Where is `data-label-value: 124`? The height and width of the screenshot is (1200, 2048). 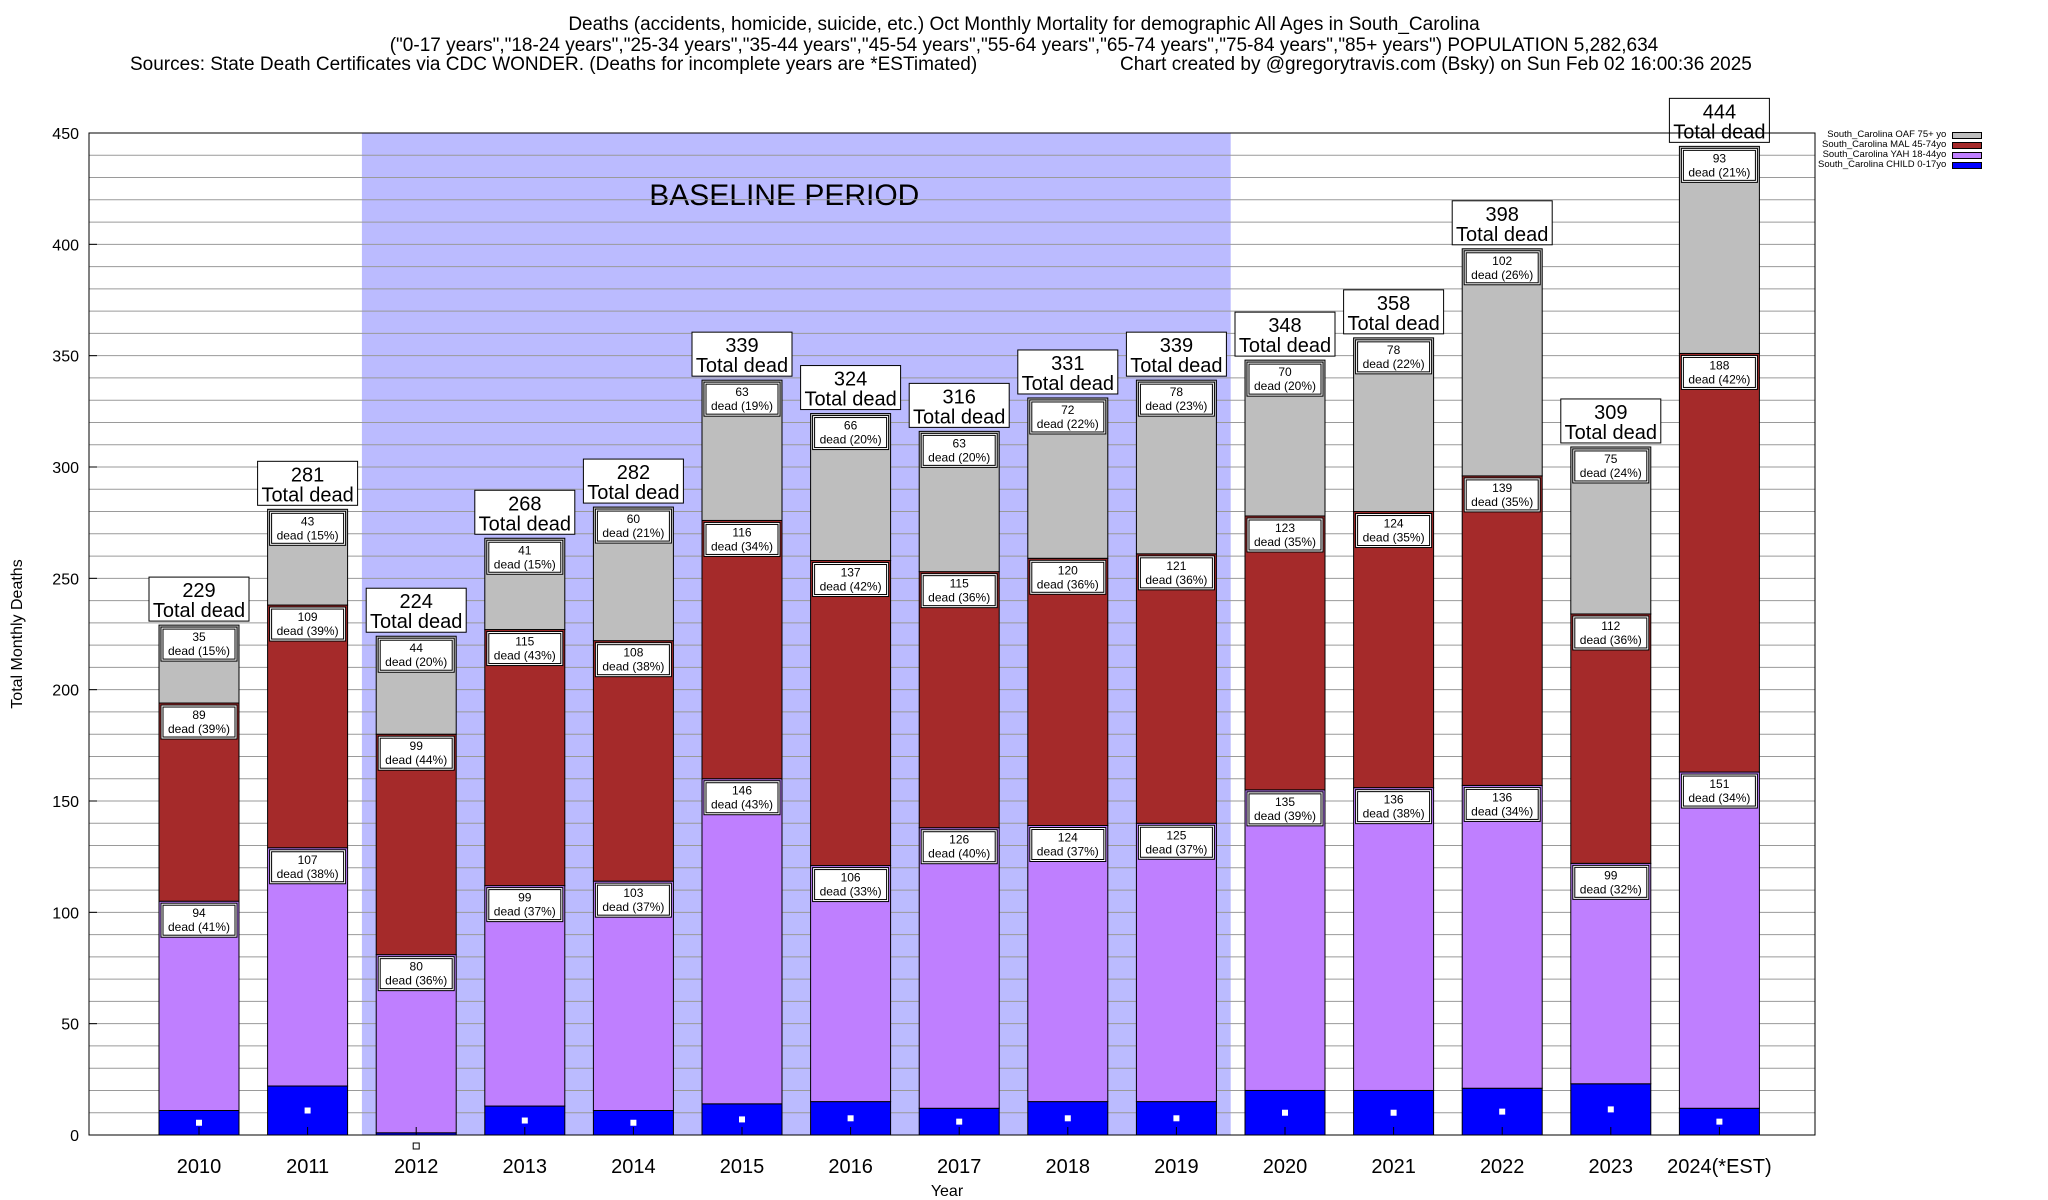 data-label-value: 124 is located at coordinates (1068, 837).